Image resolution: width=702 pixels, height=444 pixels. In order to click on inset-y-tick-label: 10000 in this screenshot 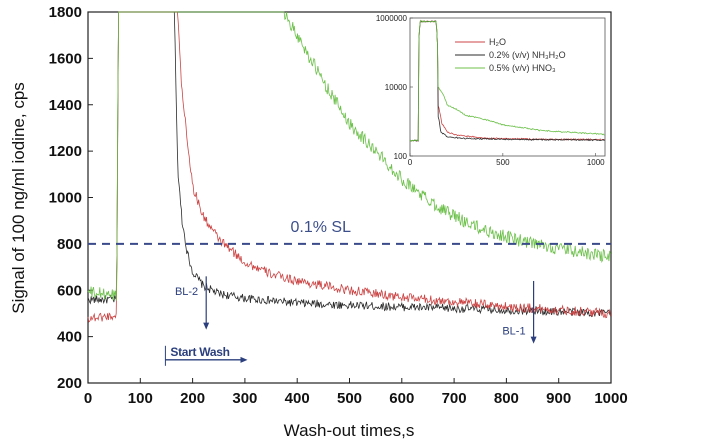, I will do `click(396, 87)`.